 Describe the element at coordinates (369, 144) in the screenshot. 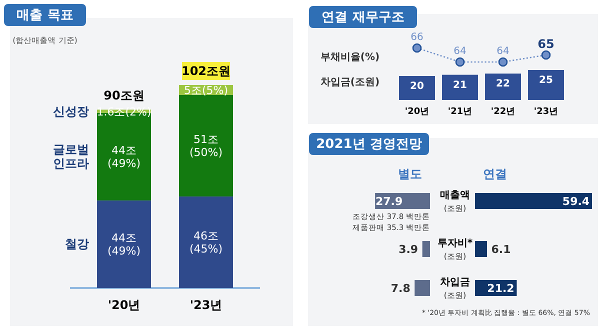

I see `chart-title: 2021년 경영전망` at that location.